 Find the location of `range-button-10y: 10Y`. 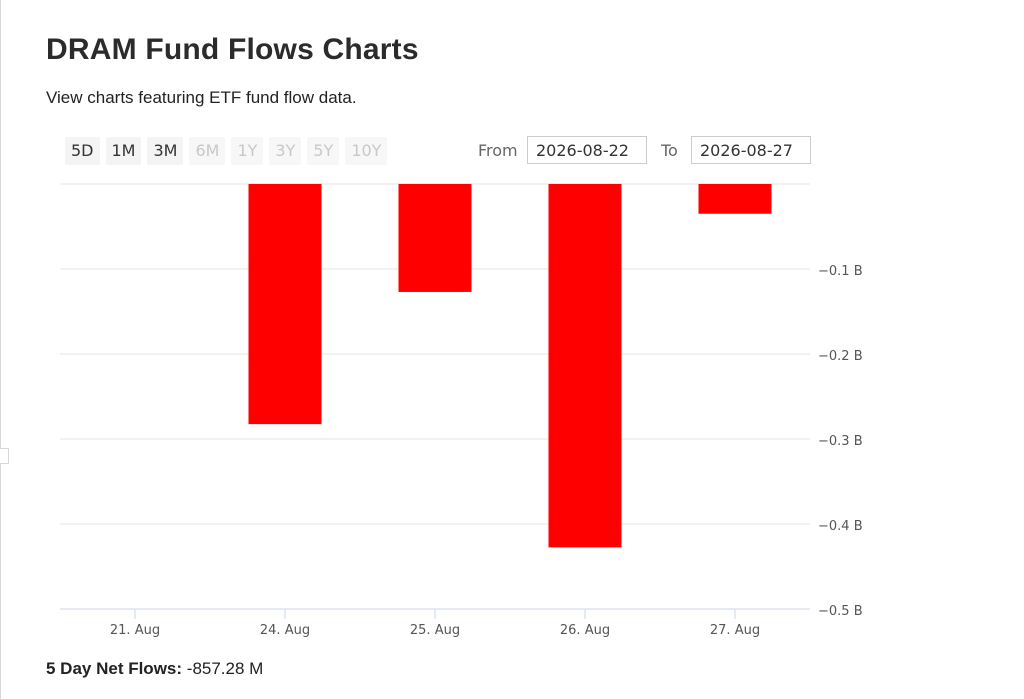

range-button-10y: 10Y is located at coordinates (366, 151).